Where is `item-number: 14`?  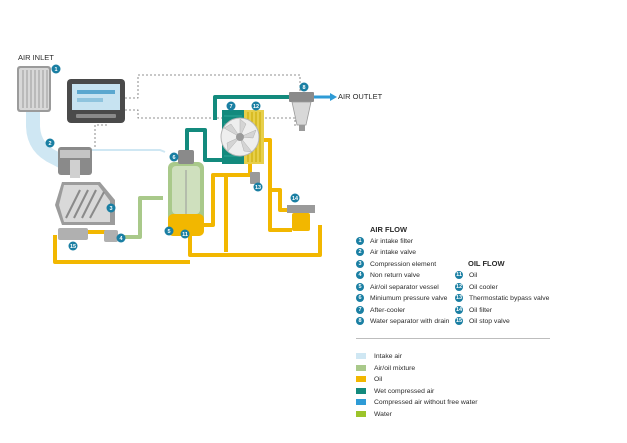 item-number: 14 is located at coordinates (459, 310).